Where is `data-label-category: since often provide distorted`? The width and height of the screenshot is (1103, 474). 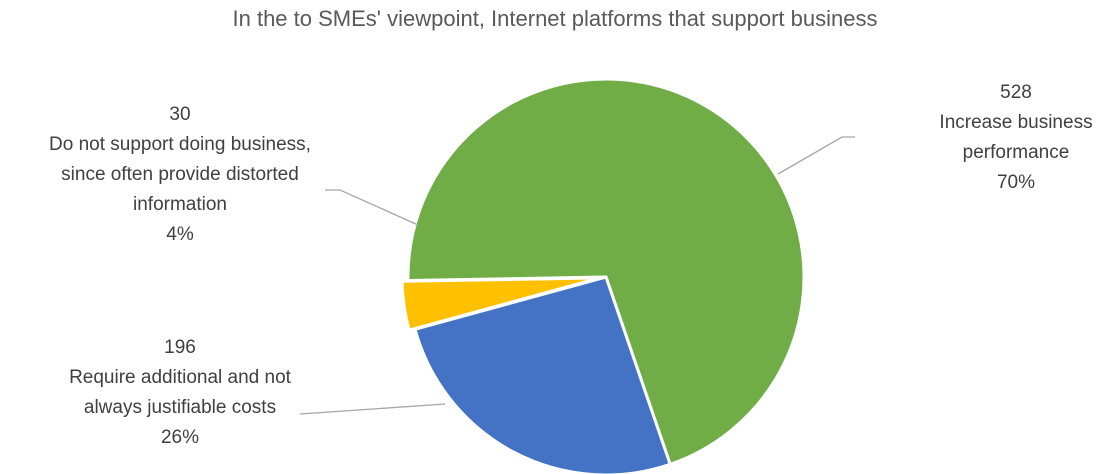
data-label-category: since often provide distorted is located at coordinates (180, 174).